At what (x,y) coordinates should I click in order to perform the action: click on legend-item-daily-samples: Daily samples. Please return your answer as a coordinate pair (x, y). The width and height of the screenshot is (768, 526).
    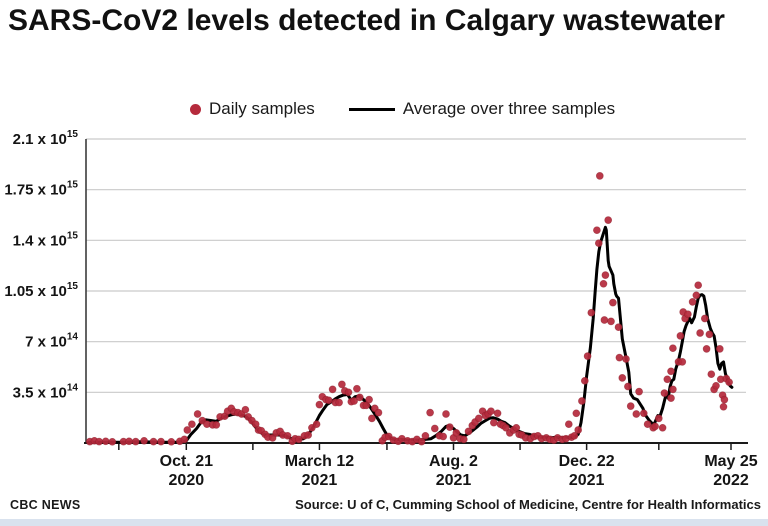
    Looking at the image, I should click on (252, 109).